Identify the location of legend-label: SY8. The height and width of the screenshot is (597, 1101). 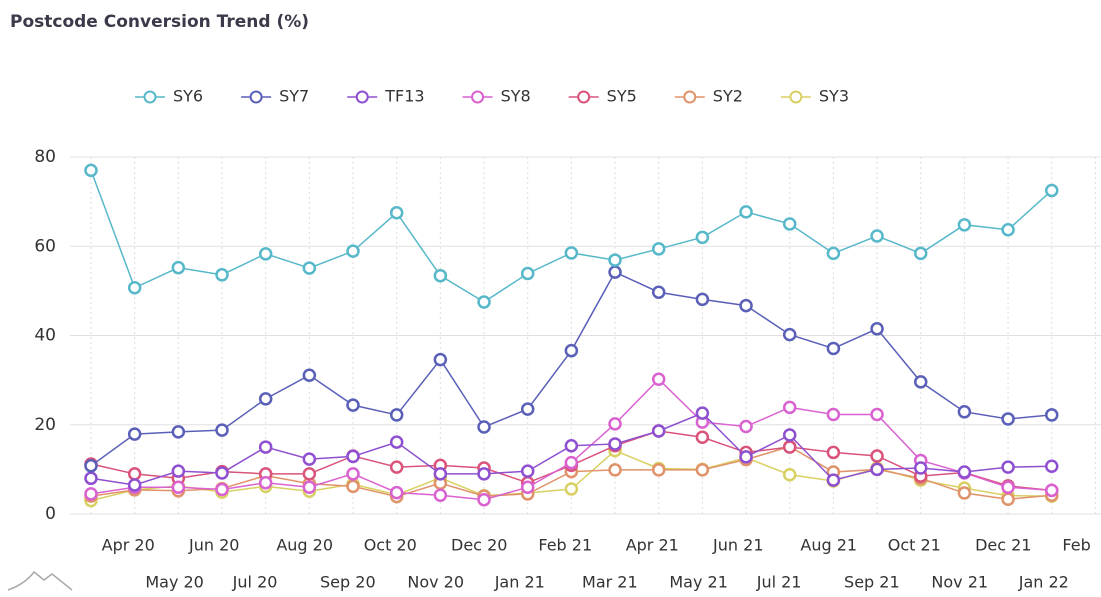
(516, 96).